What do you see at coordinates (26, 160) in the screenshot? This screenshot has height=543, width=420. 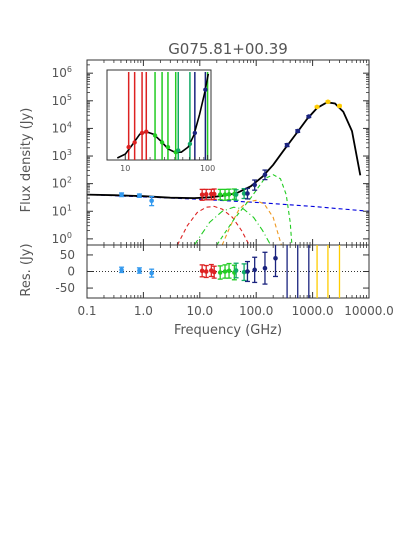 I see `y-axis-label-flux: Flux density (Jy)` at bounding box center [26, 160].